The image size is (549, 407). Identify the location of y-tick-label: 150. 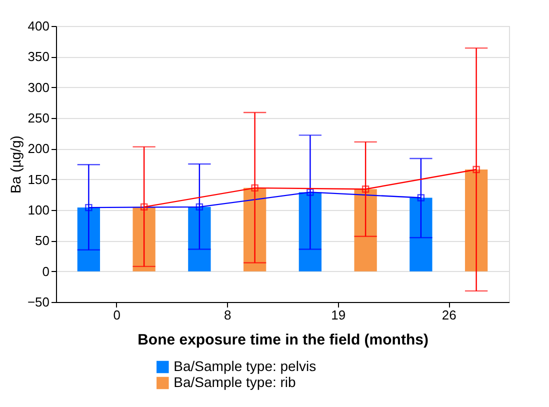
(39, 179).